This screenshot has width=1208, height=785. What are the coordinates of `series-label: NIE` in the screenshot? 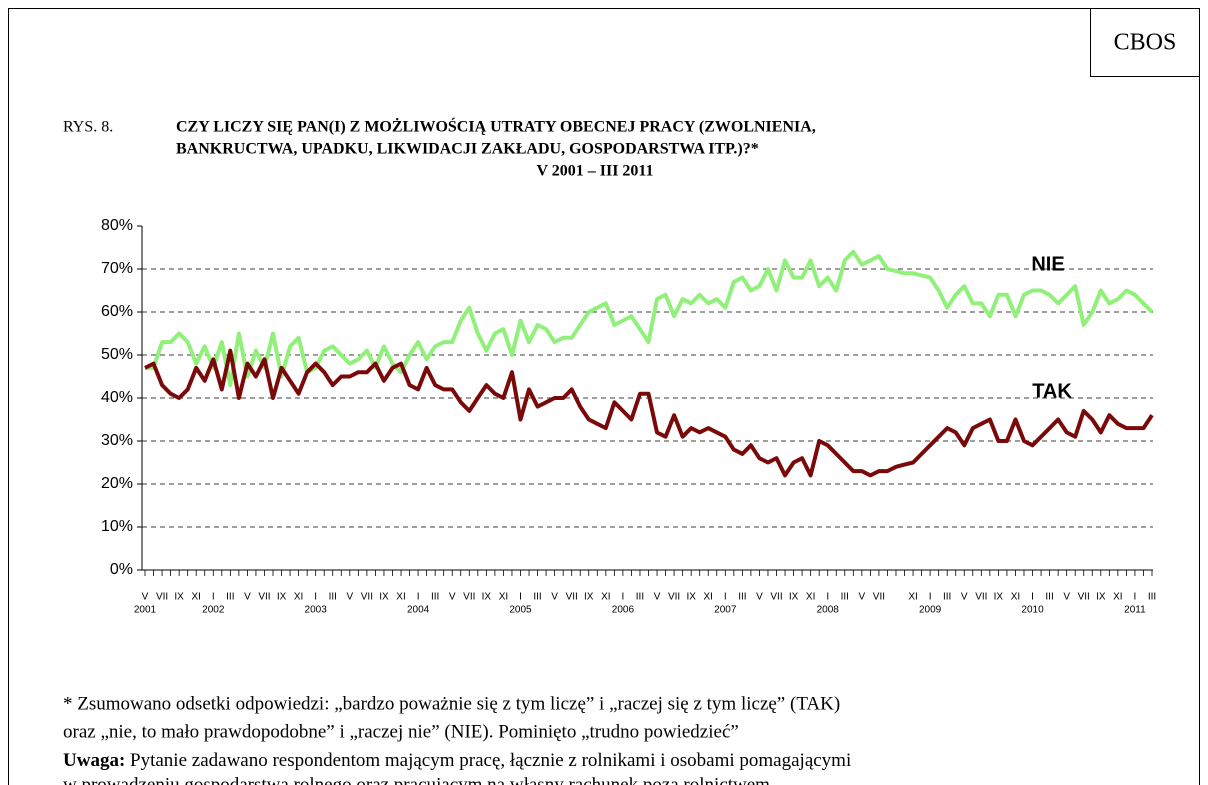 It's located at (1047, 264).